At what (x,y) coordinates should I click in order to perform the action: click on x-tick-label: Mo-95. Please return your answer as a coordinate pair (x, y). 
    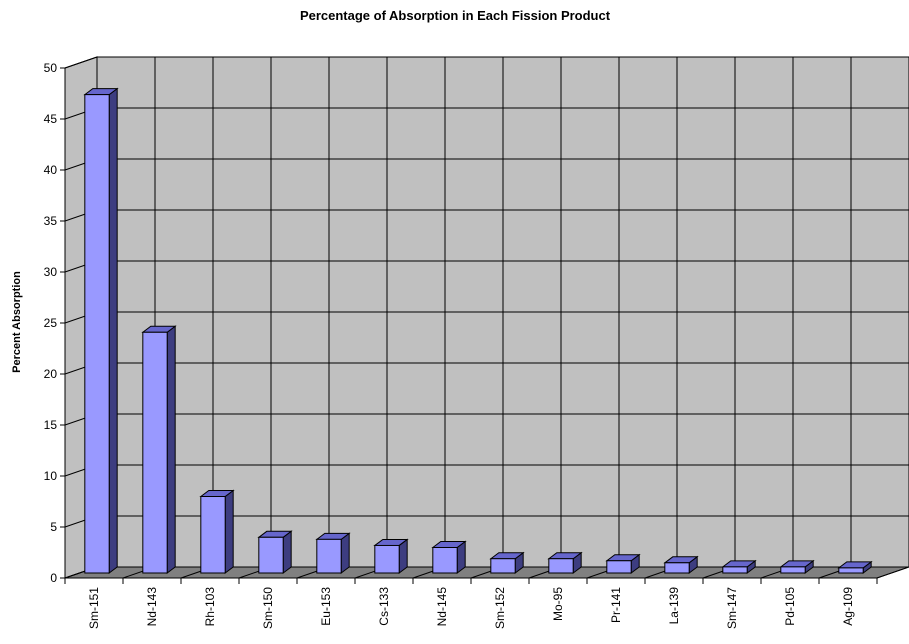
    Looking at the image, I should click on (558, 604).